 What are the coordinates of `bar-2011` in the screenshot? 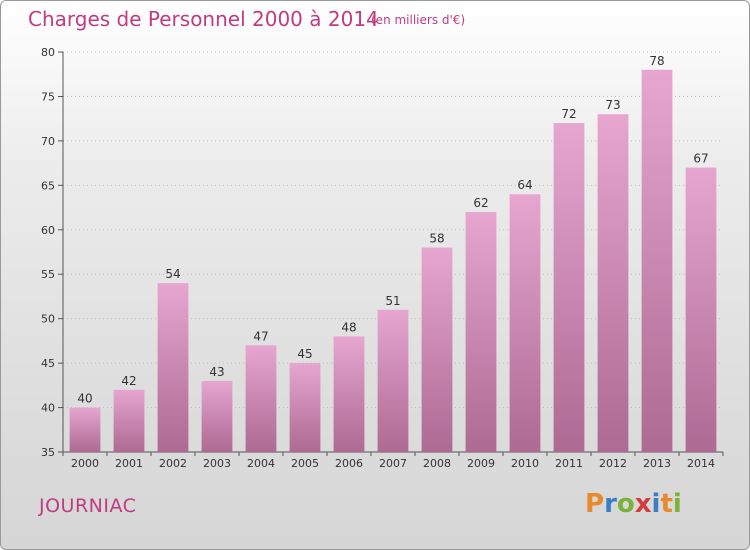 It's located at (569, 287).